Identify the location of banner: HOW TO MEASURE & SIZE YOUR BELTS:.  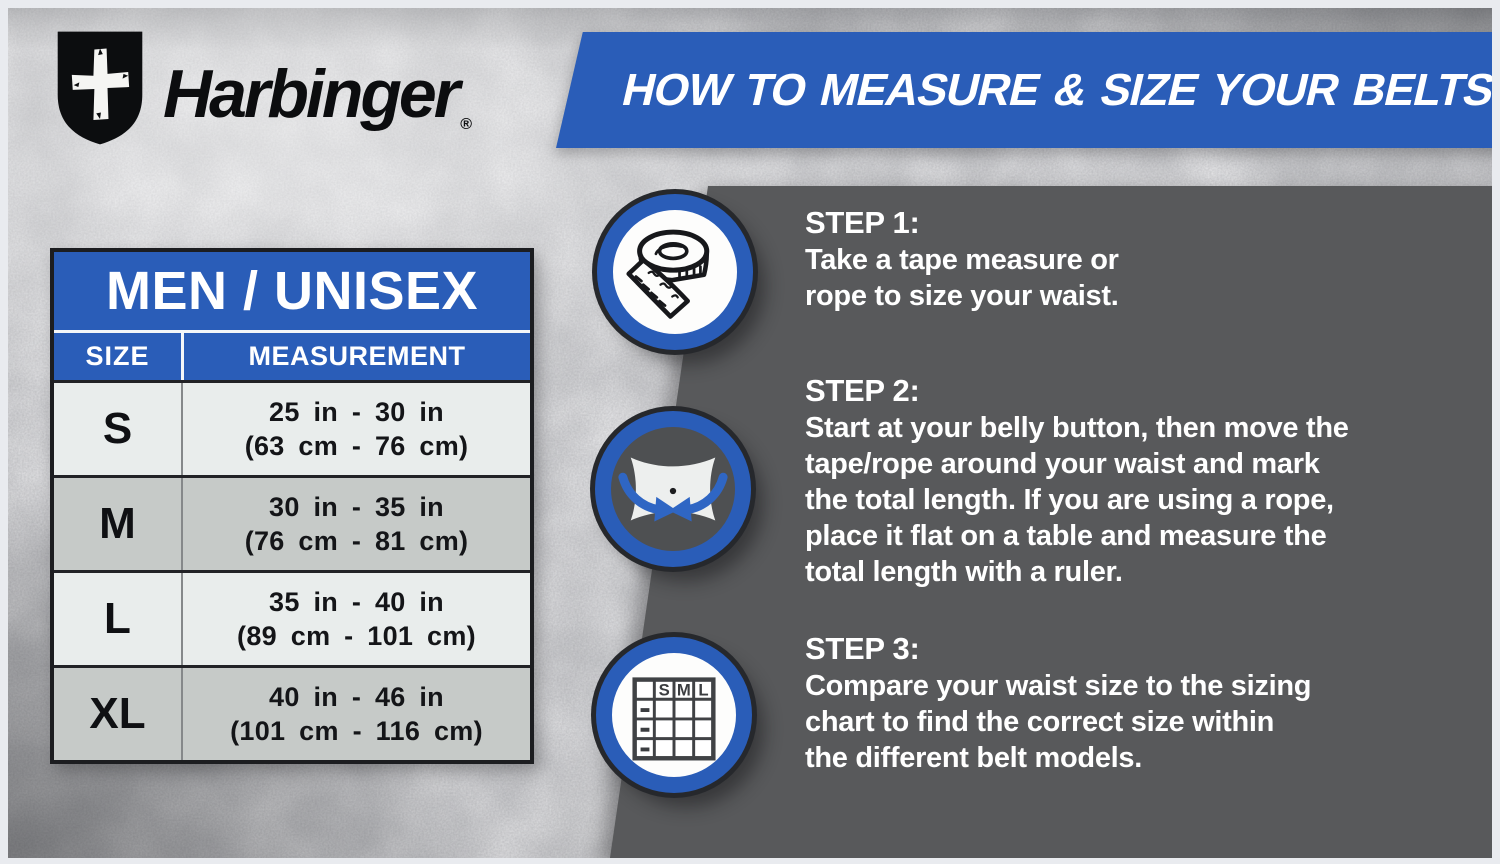
(1024, 90).